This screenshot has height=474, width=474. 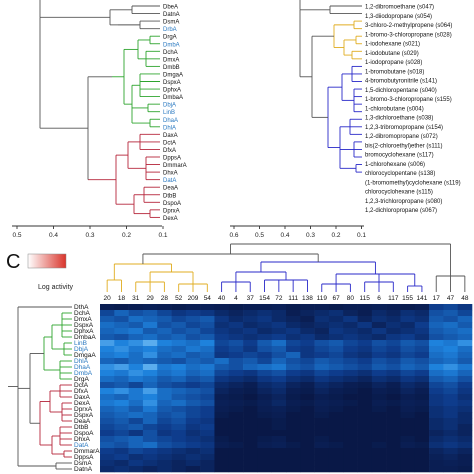 What do you see at coordinates (172, 83) in the screenshot?
I see `enzyme-leaf-label: DspxA` at bounding box center [172, 83].